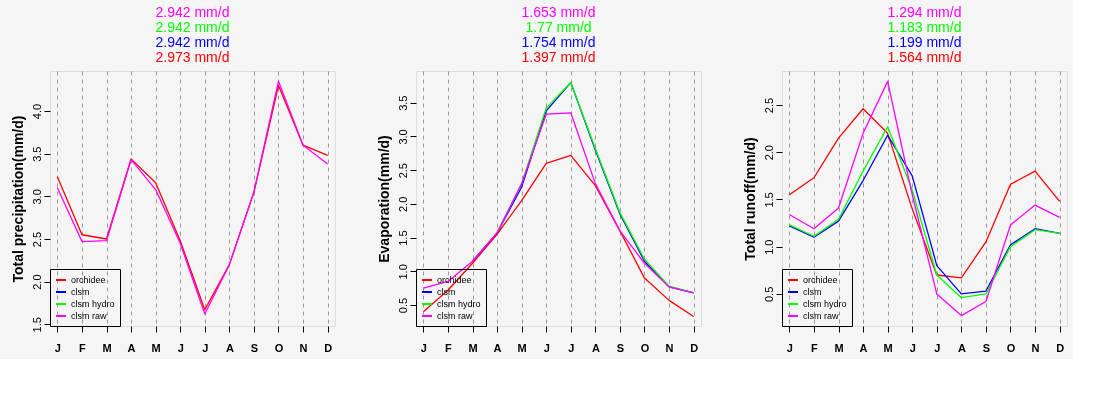  I want to click on text: 1.183 mm/d, so click(924, 27).